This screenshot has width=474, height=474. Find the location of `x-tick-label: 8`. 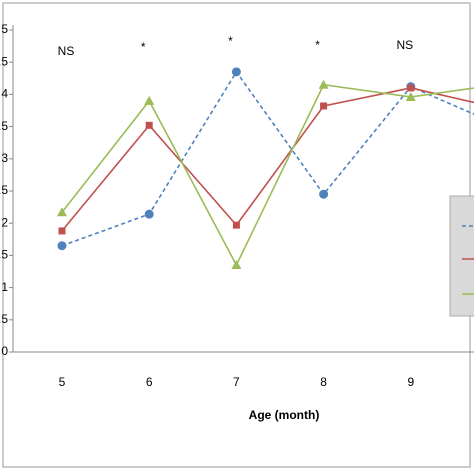

x-tick-label: 8 is located at coordinates (323, 382).